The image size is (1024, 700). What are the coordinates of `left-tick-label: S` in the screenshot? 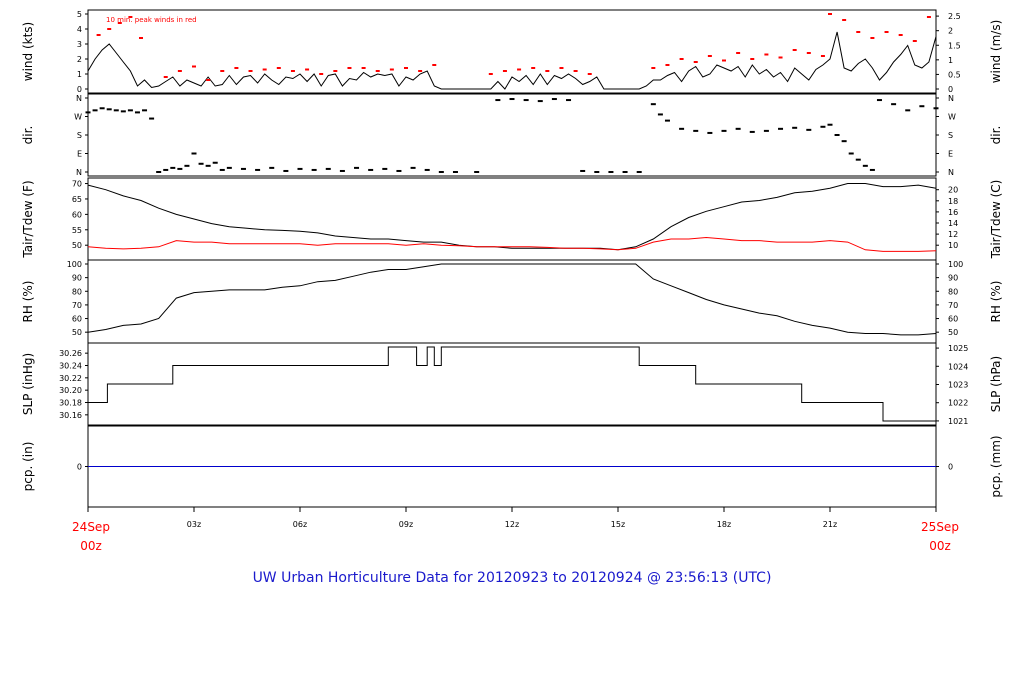 It's located at (79, 135).